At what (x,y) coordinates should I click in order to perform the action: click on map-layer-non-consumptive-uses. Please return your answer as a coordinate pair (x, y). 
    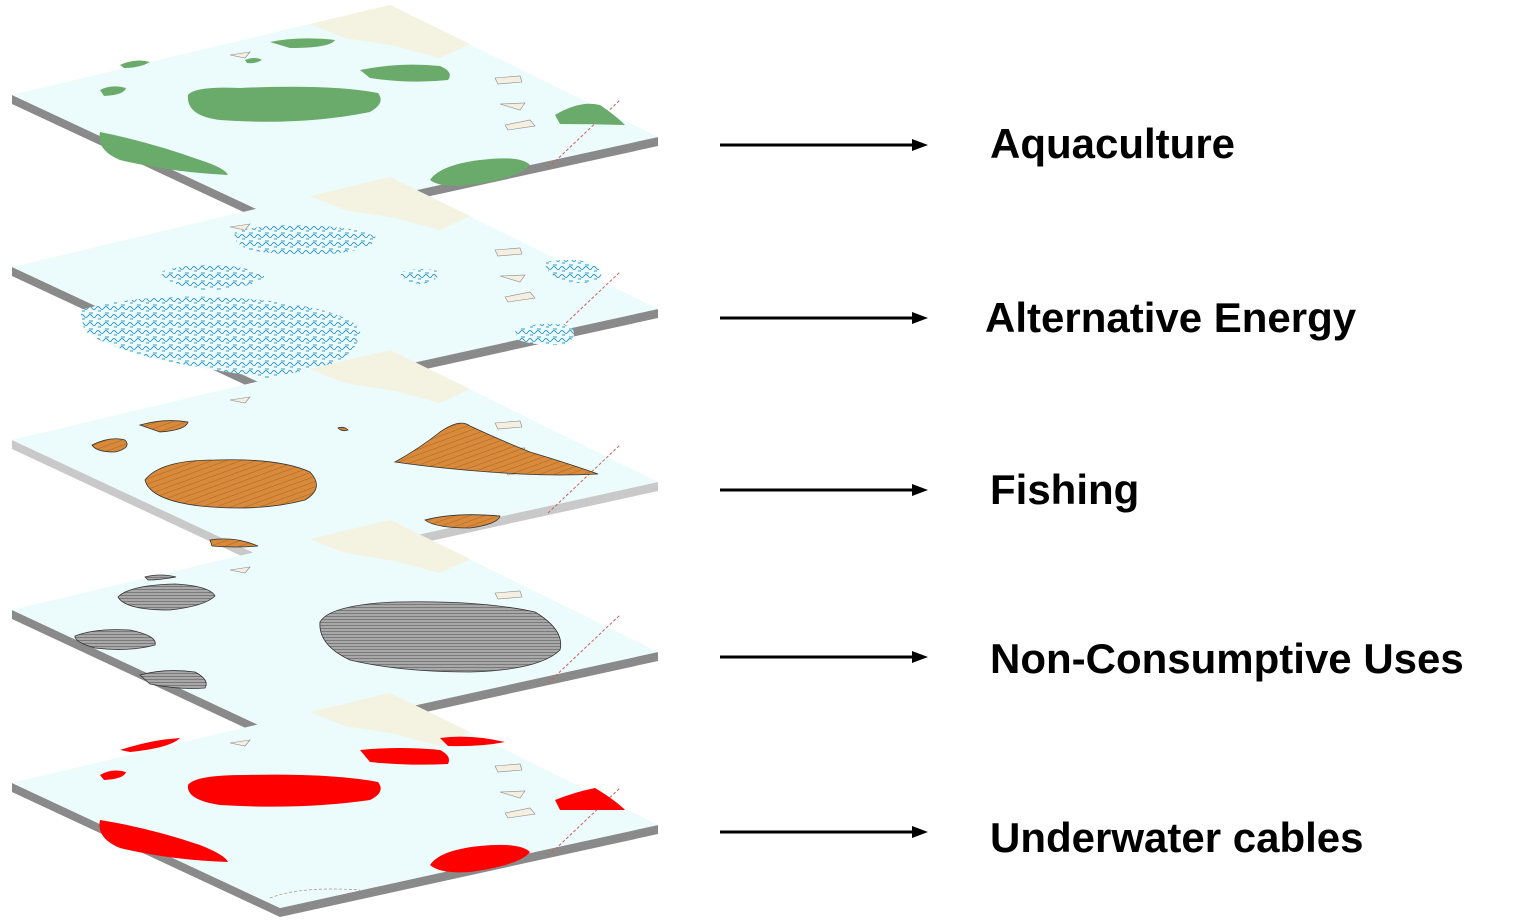
    Looking at the image, I should click on (335, 632).